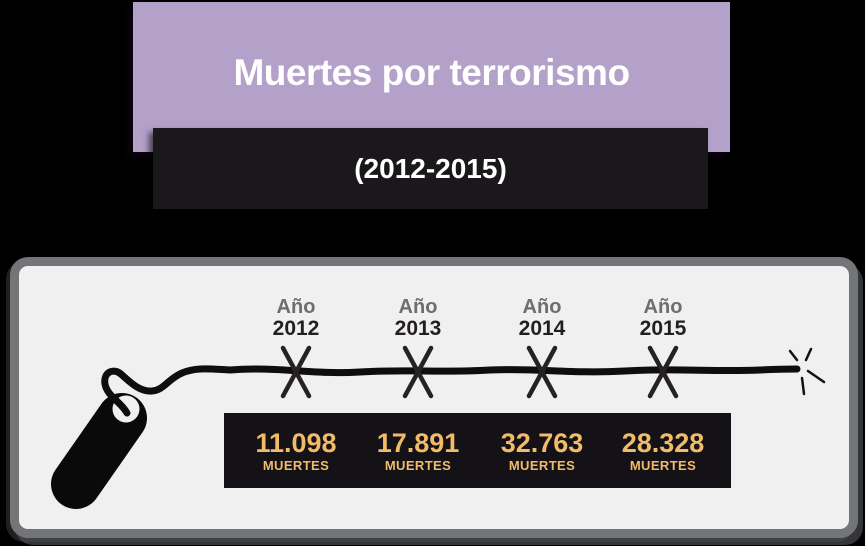 The height and width of the screenshot is (546, 865). What do you see at coordinates (296, 442) in the screenshot?
I see `deaths-value: 11.098` at bounding box center [296, 442].